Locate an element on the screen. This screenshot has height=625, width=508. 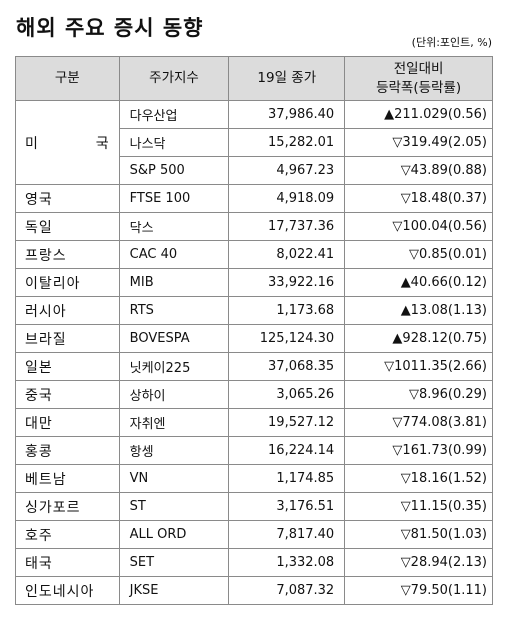
table-row: 러시아 RTS 1,173.68 ▲13.08(1.13) is located at coordinates (254, 310).